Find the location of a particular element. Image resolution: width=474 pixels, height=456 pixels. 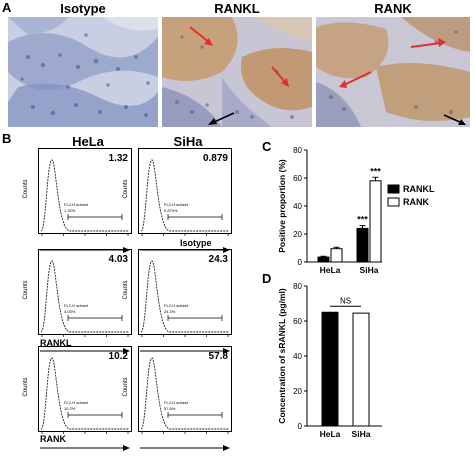

gate-percent: 0.879% is located at coordinates (171, 210).